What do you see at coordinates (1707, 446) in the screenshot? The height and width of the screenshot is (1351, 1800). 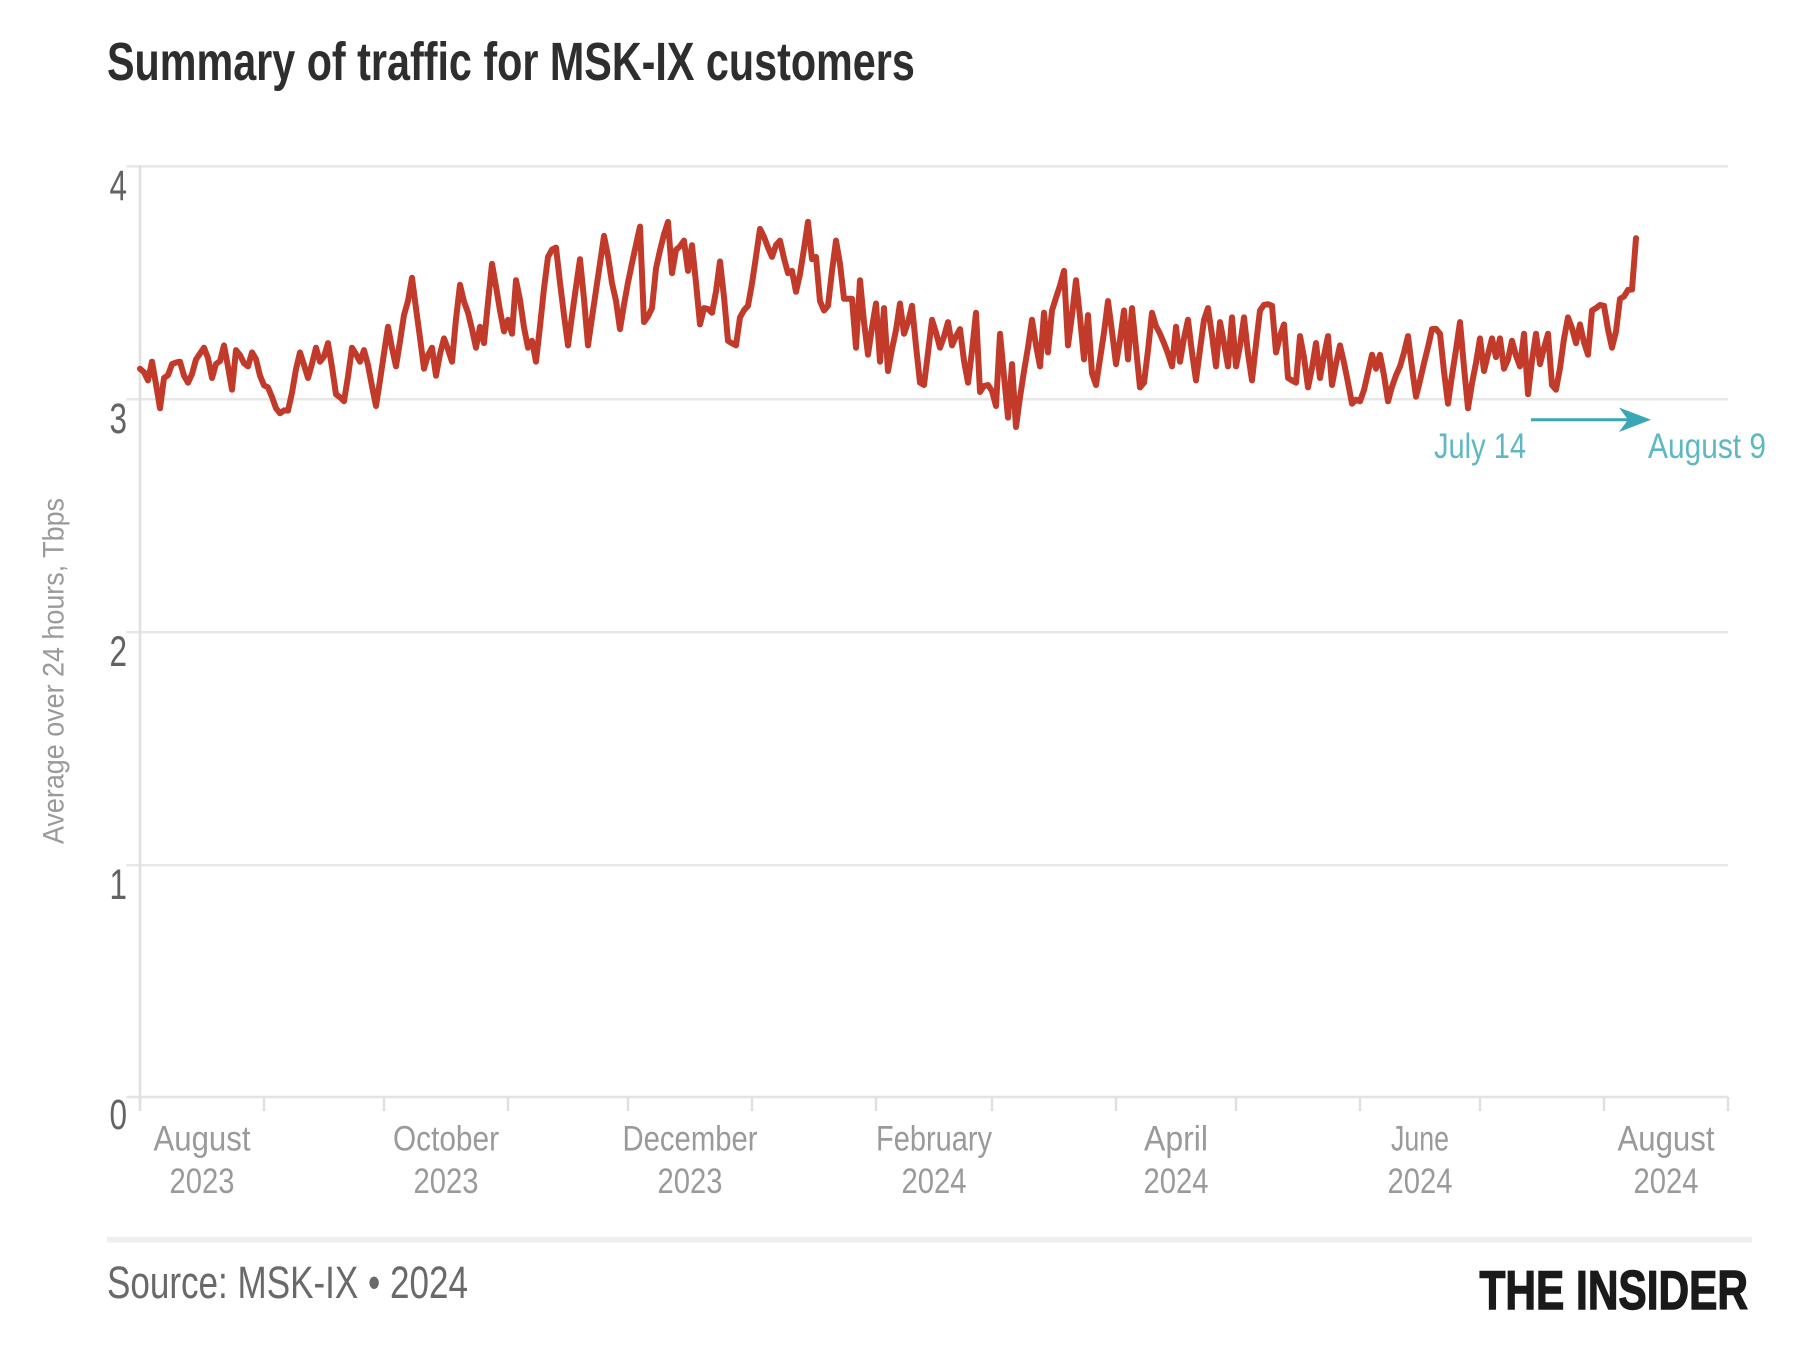 I see `svg-text: August 9` at bounding box center [1707, 446].